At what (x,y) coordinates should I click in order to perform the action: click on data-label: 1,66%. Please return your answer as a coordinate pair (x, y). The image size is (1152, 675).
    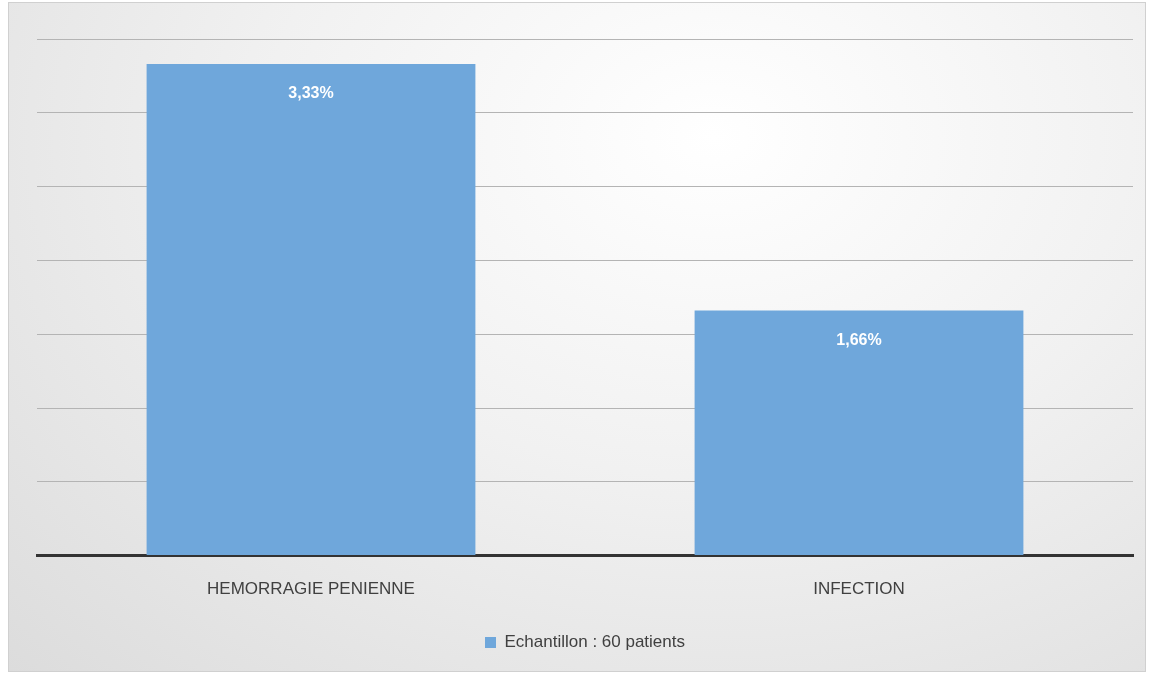
    Looking at the image, I should click on (859, 339).